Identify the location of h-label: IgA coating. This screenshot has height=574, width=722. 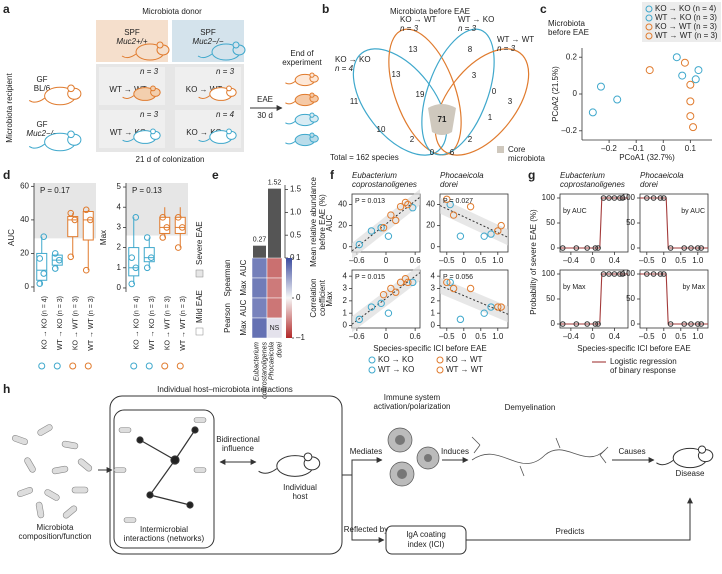
(426, 534).